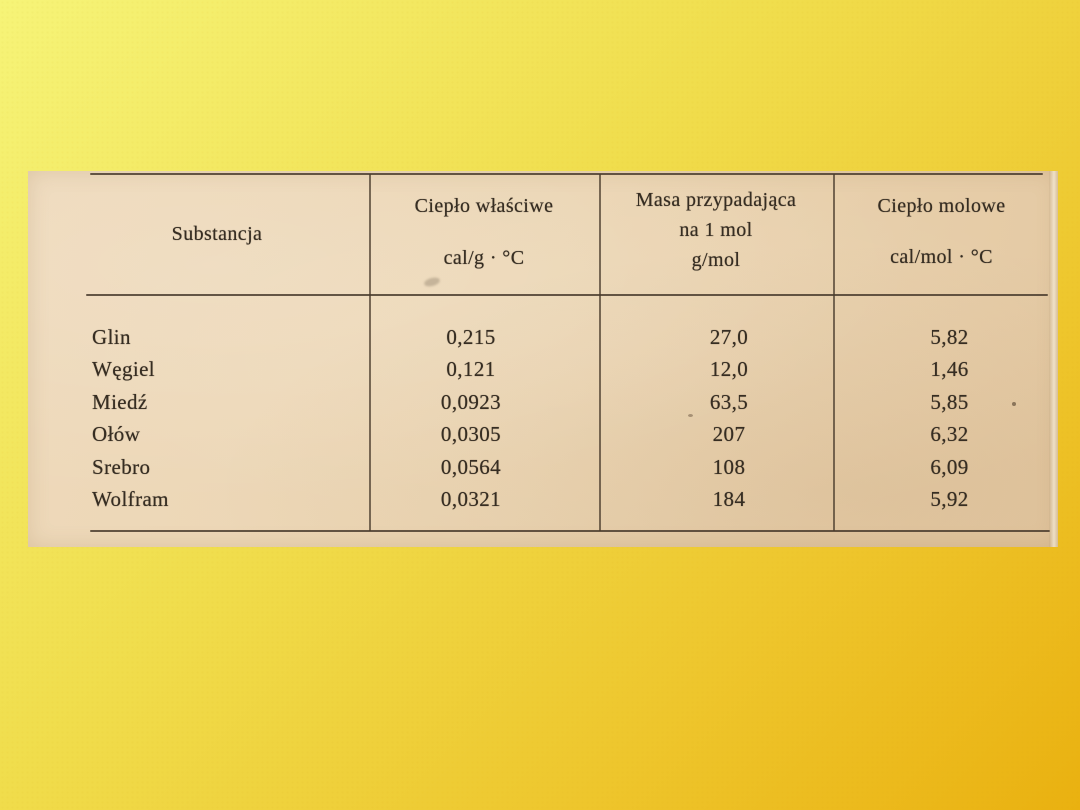  What do you see at coordinates (484, 244) in the screenshot?
I see `column-header-specific-heat: Ciepło właściwe cal/g · °C` at bounding box center [484, 244].